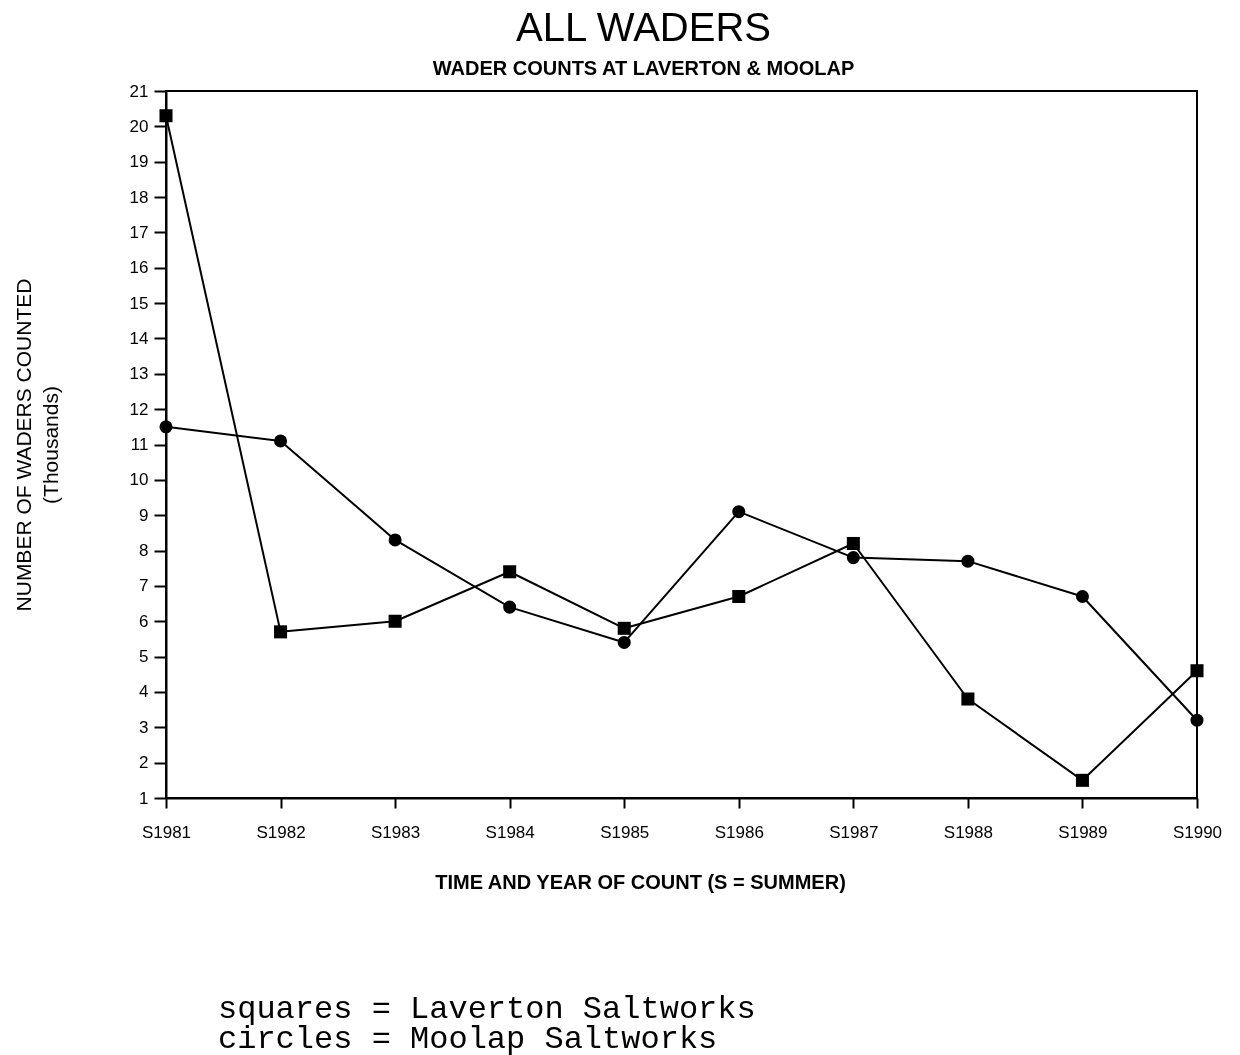  I want to click on y-tick-label: 3, so click(144, 727).